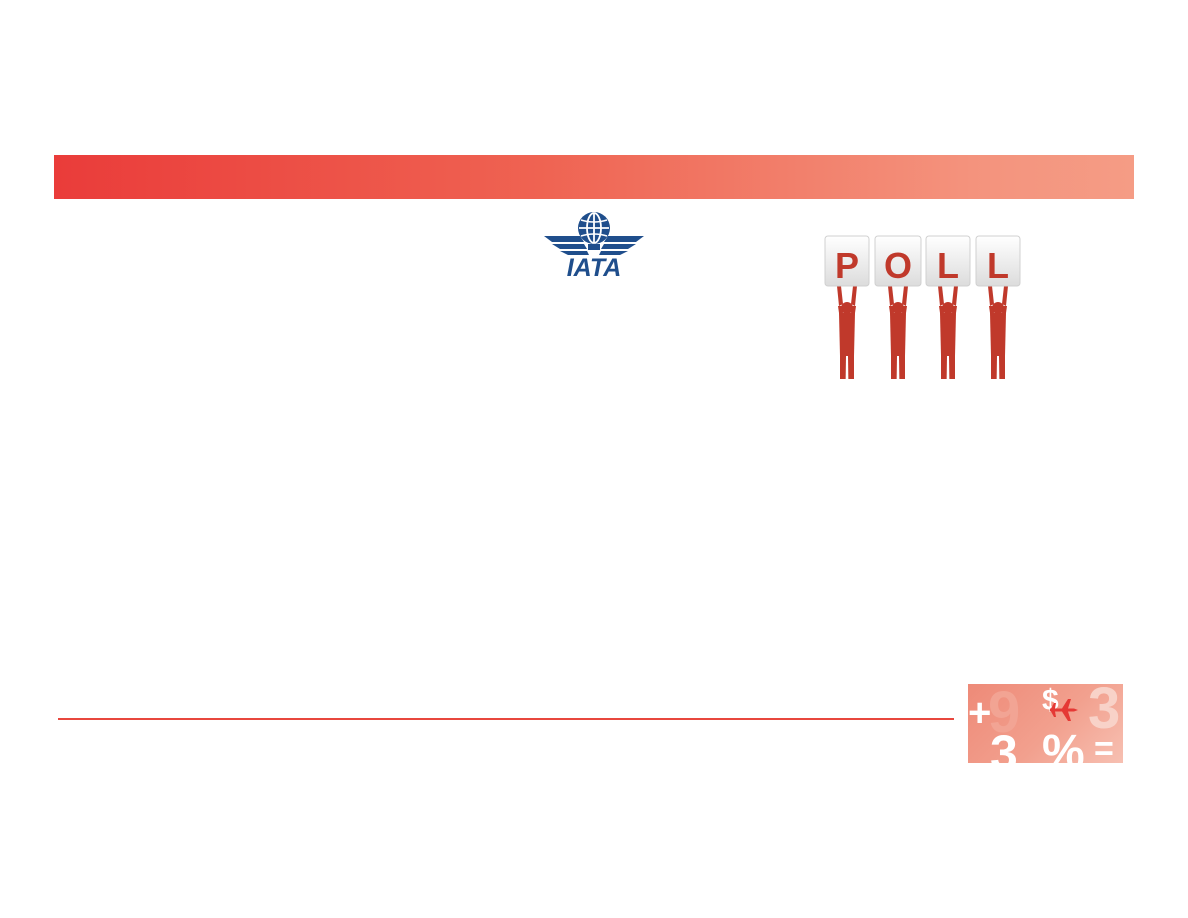  What do you see at coordinates (1064, 710) in the screenshot?
I see `airplane-icon` at bounding box center [1064, 710].